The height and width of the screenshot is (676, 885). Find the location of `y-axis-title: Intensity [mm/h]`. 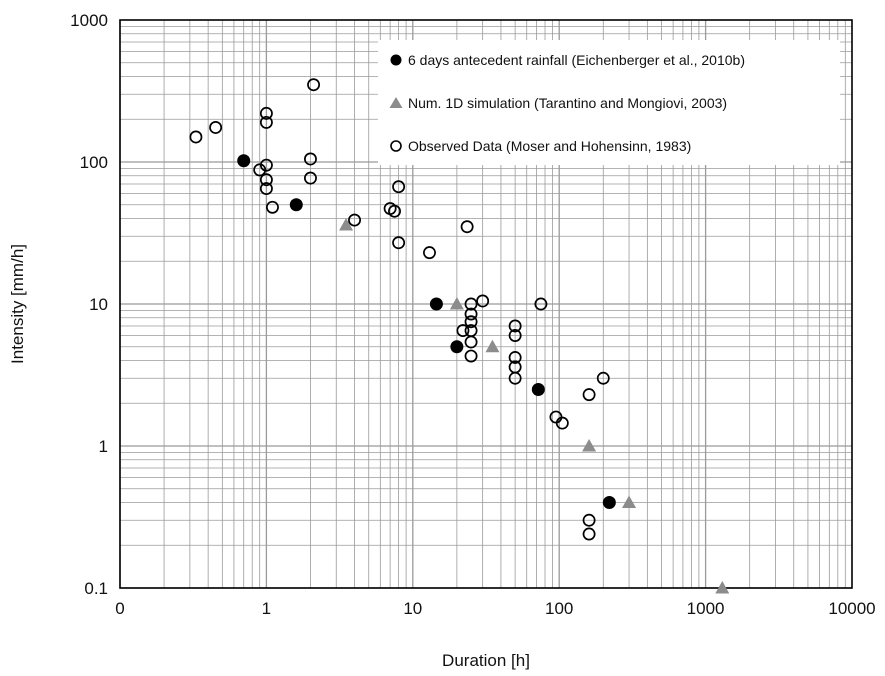

y-axis-title: Intensity [mm/h] is located at coordinates (17, 304).